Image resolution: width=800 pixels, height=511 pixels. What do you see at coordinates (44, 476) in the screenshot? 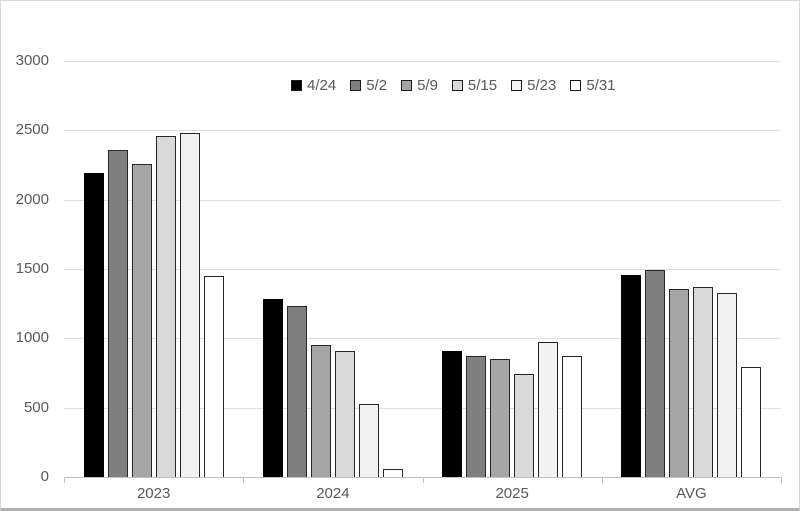
I see `y-tick-label: 0` at bounding box center [44, 476].